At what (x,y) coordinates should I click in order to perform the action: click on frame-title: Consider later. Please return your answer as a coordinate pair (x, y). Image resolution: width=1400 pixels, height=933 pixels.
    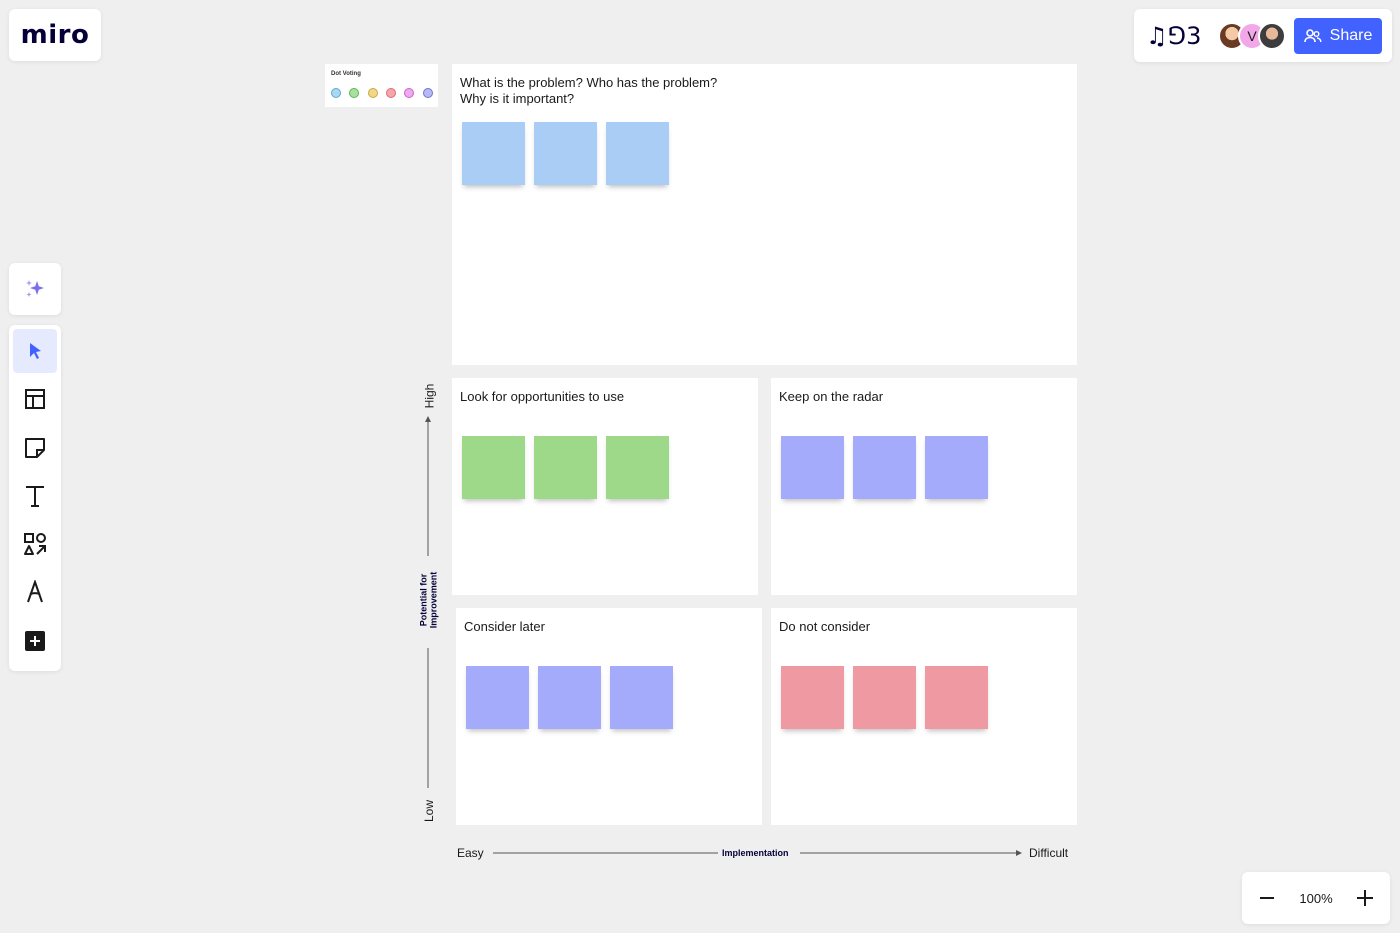
    Looking at the image, I should click on (504, 626).